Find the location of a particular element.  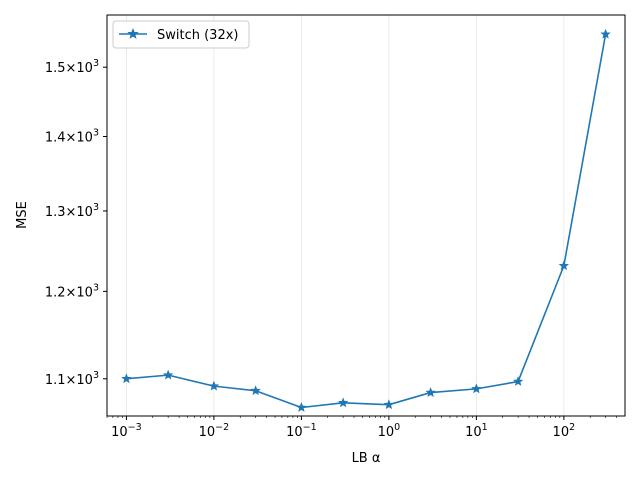

y-tick-mantissa: 1.1 is located at coordinates (55, 380).